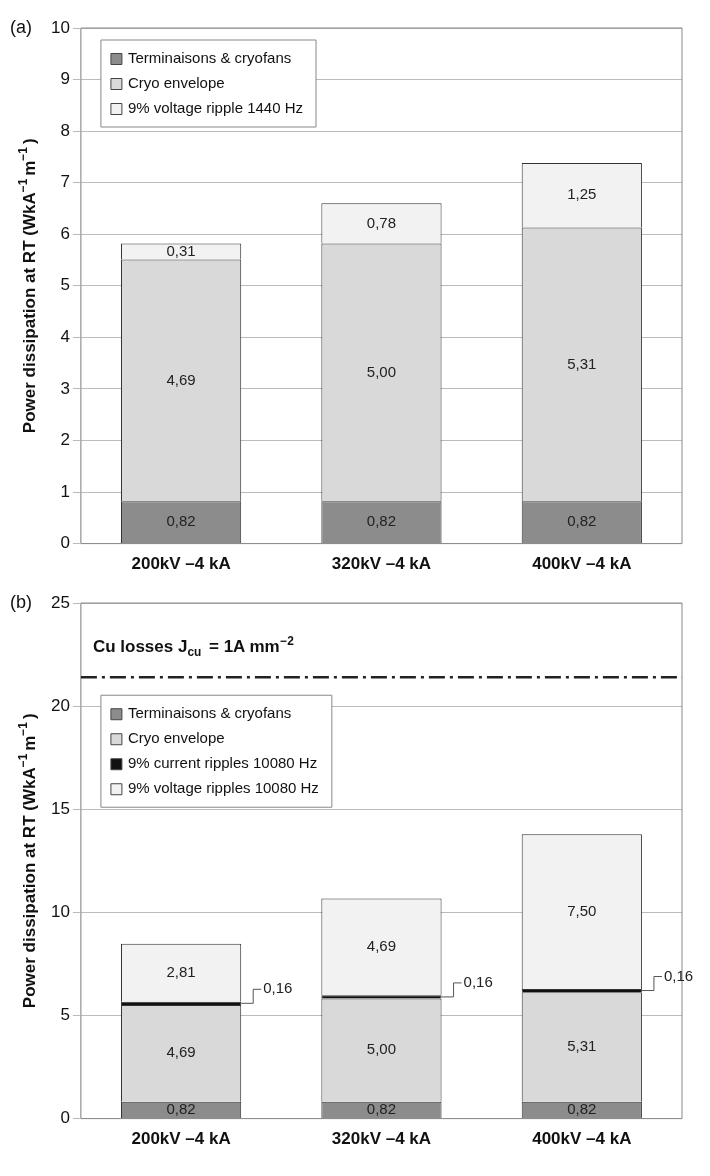 Image resolution: width=710 pixels, height=1176 pixels. What do you see at coordinates (65, 491) in the screenshot?
I see `y-tick-label: 1` at bounding box center [65, 491].